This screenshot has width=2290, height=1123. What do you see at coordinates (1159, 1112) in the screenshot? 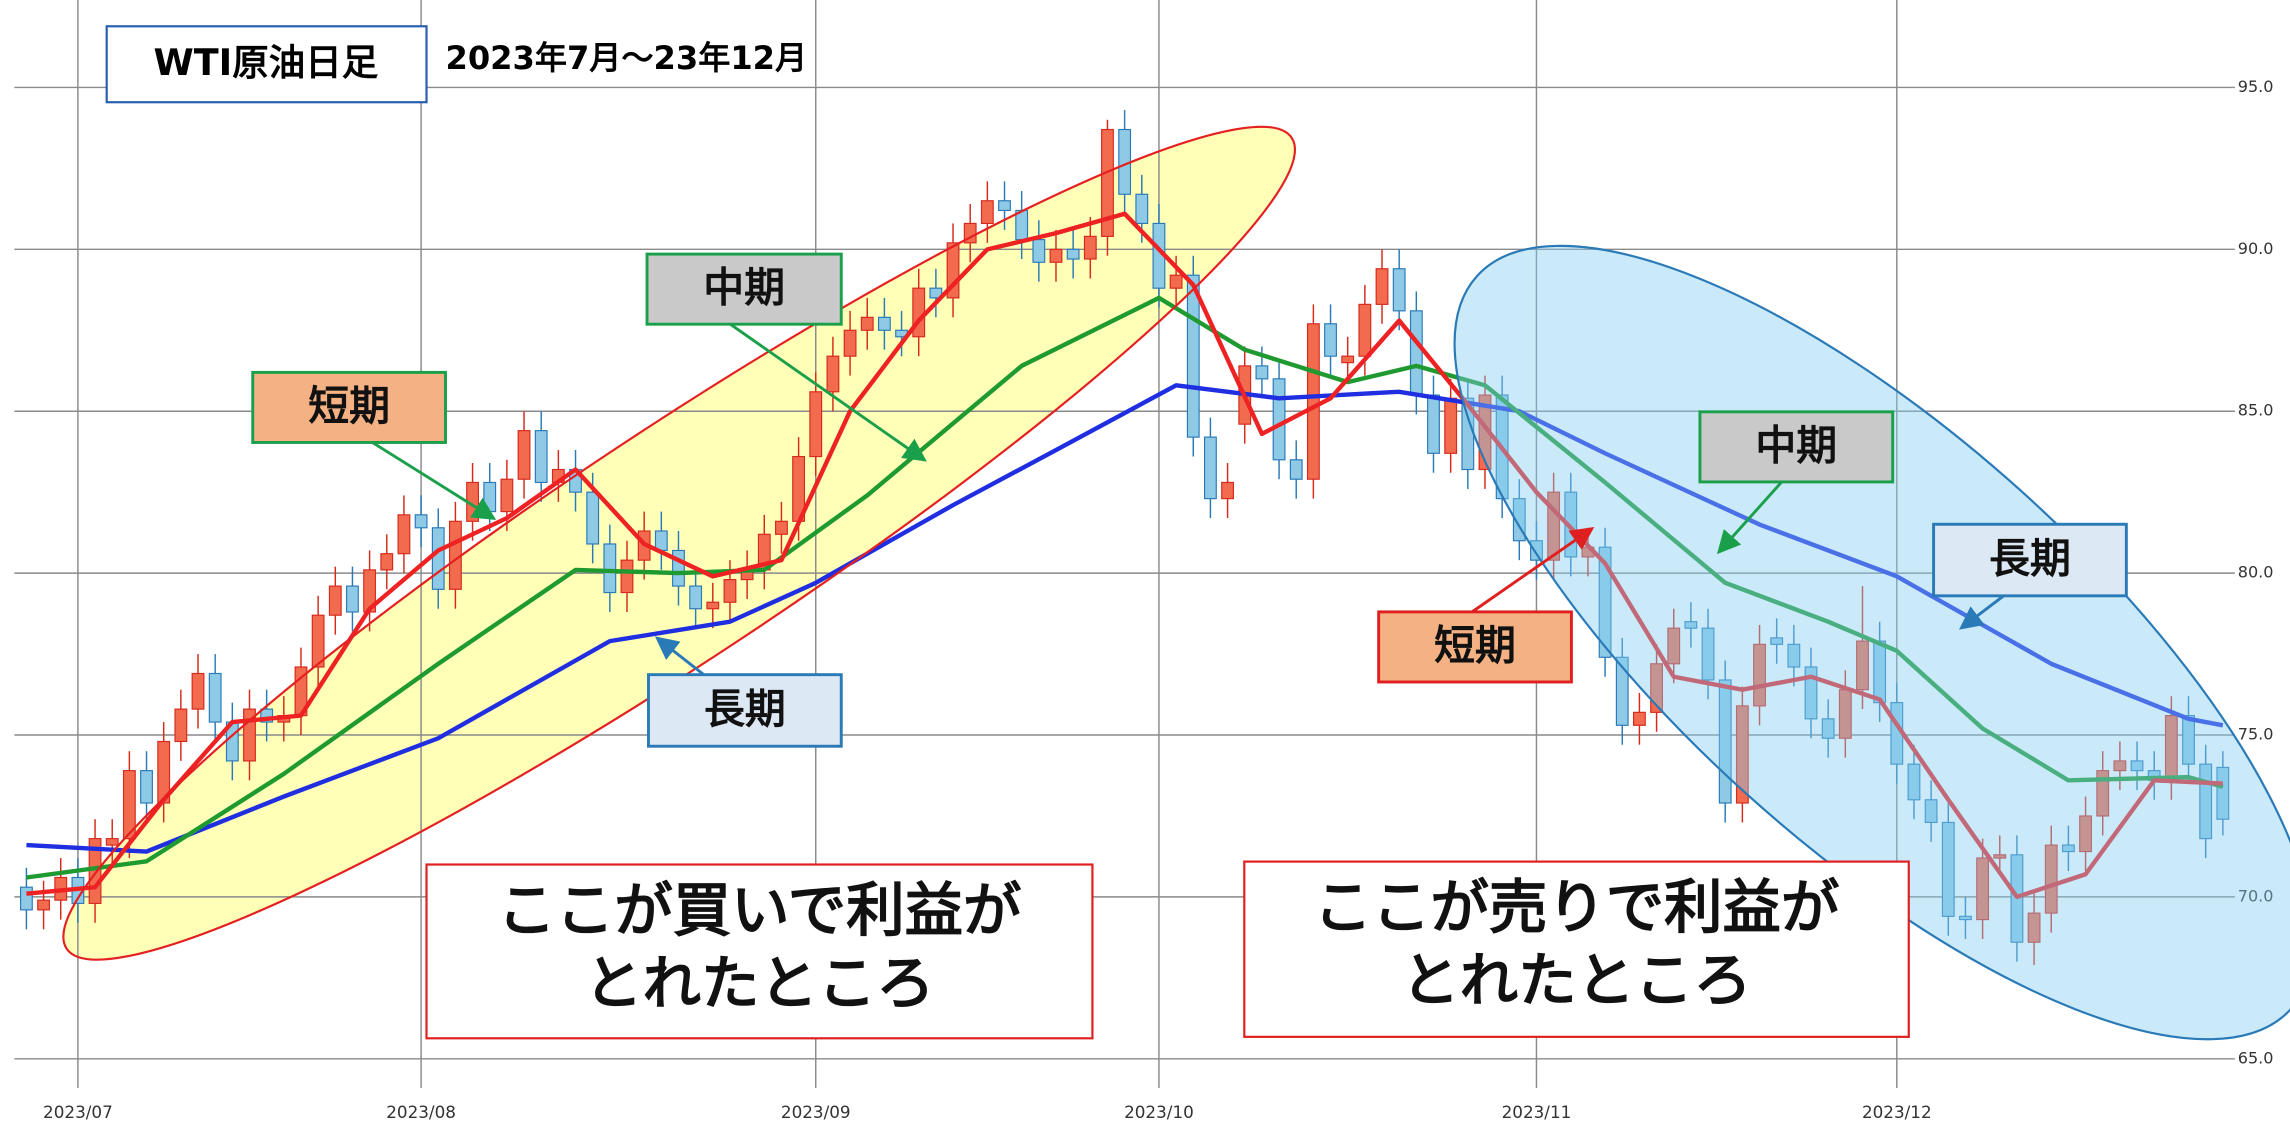
I see `x-tick-label: 2023/10` at bounding box center [1159, 1112].